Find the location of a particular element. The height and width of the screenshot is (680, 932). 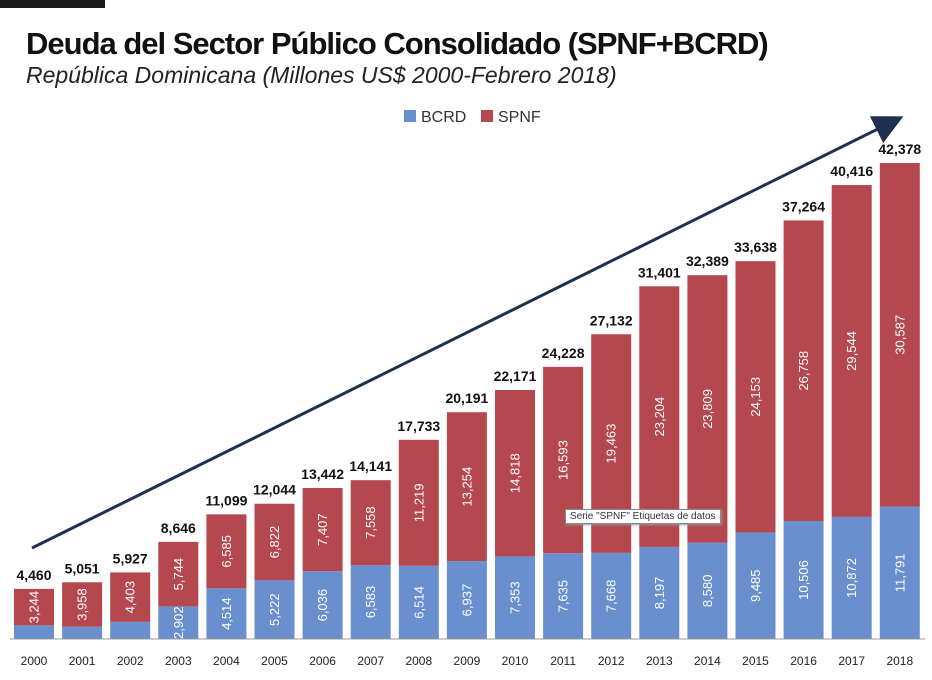

legend-swatch-bcrd is located at coordinates (410, 116).